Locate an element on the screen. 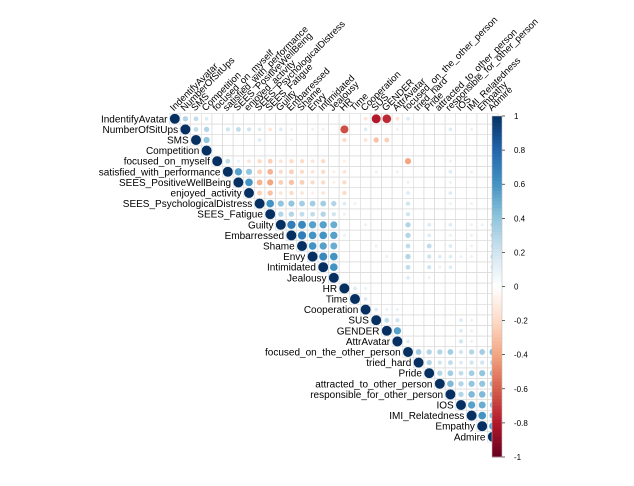 This screenshot has width=634, height=486. legend-tick-label: -1 is located at coordinates (518, 457).